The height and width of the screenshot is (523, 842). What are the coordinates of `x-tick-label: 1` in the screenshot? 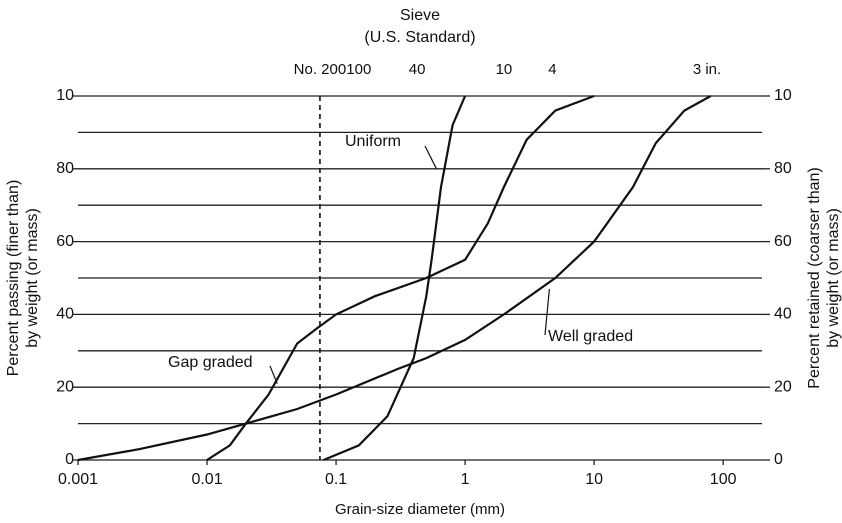 It's located at (465, 479).